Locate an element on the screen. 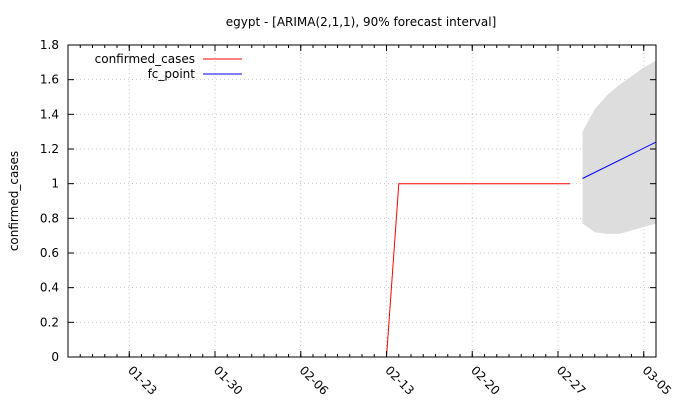 Image resolution: width=680 pixels, height=400 pixels. y-tick-label: 0 is located at coordinates (55, 357).